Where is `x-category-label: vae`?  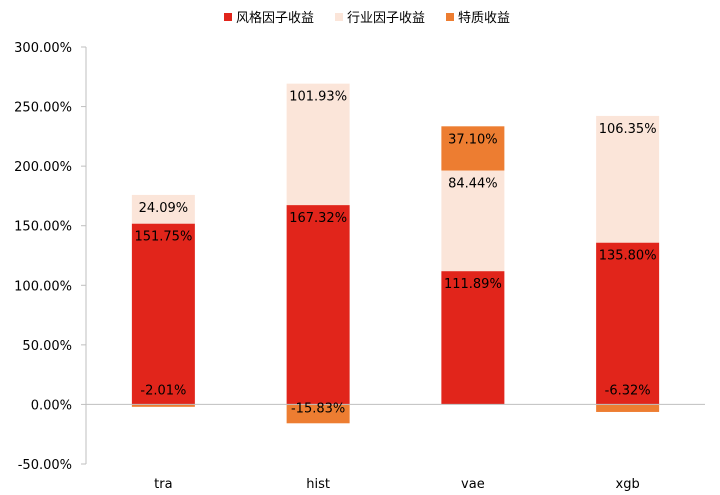 x-category-label: vae is located at coordinates (473, 484).